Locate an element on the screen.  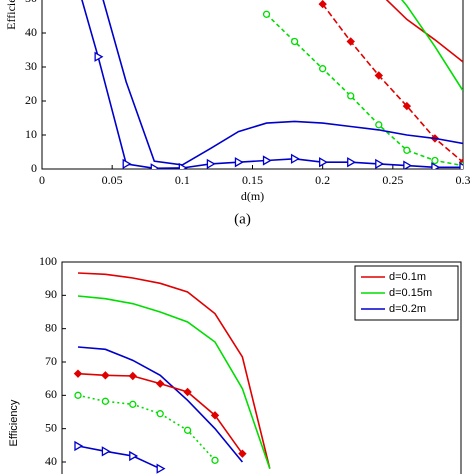
x-tick-label: 0.1 is located at coordinates (182, 180).